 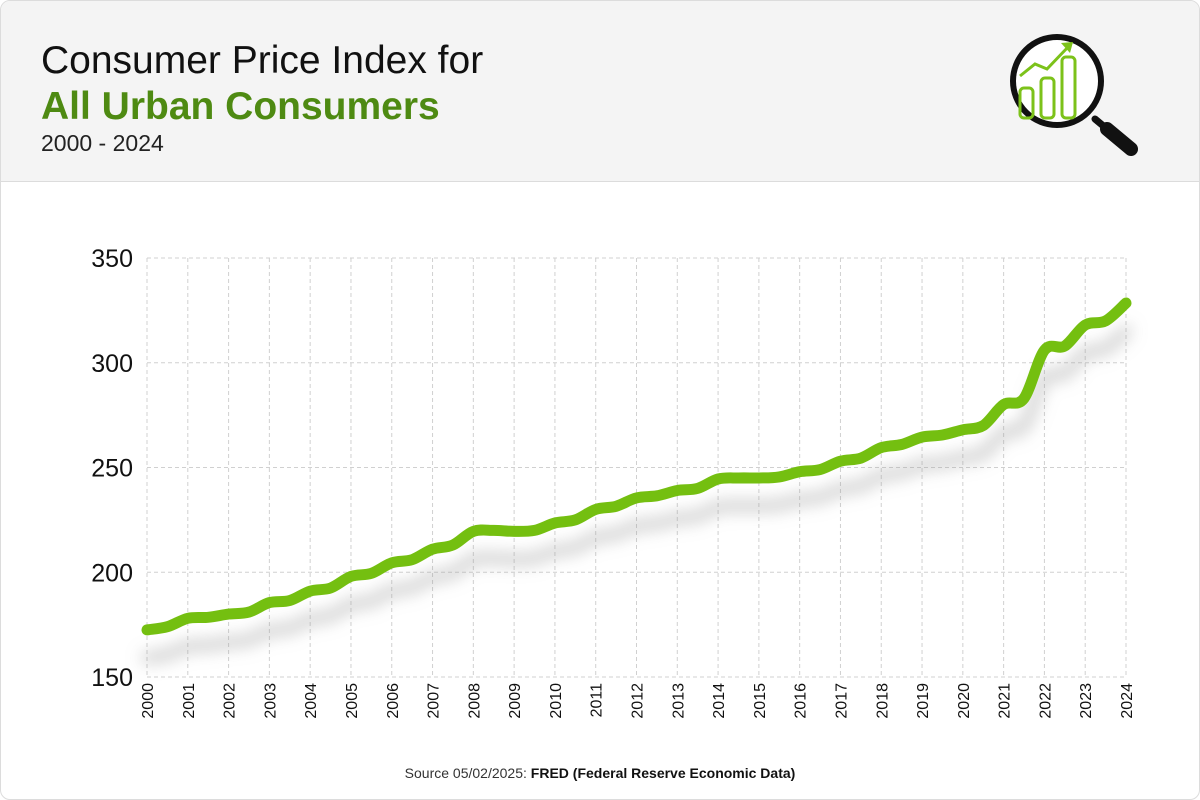 What do you see at coordinates (663, 773) in the screenshot?
I see `source-name: FRED (Federal Reserve Economic Data)` at bounding box center [663, 773].